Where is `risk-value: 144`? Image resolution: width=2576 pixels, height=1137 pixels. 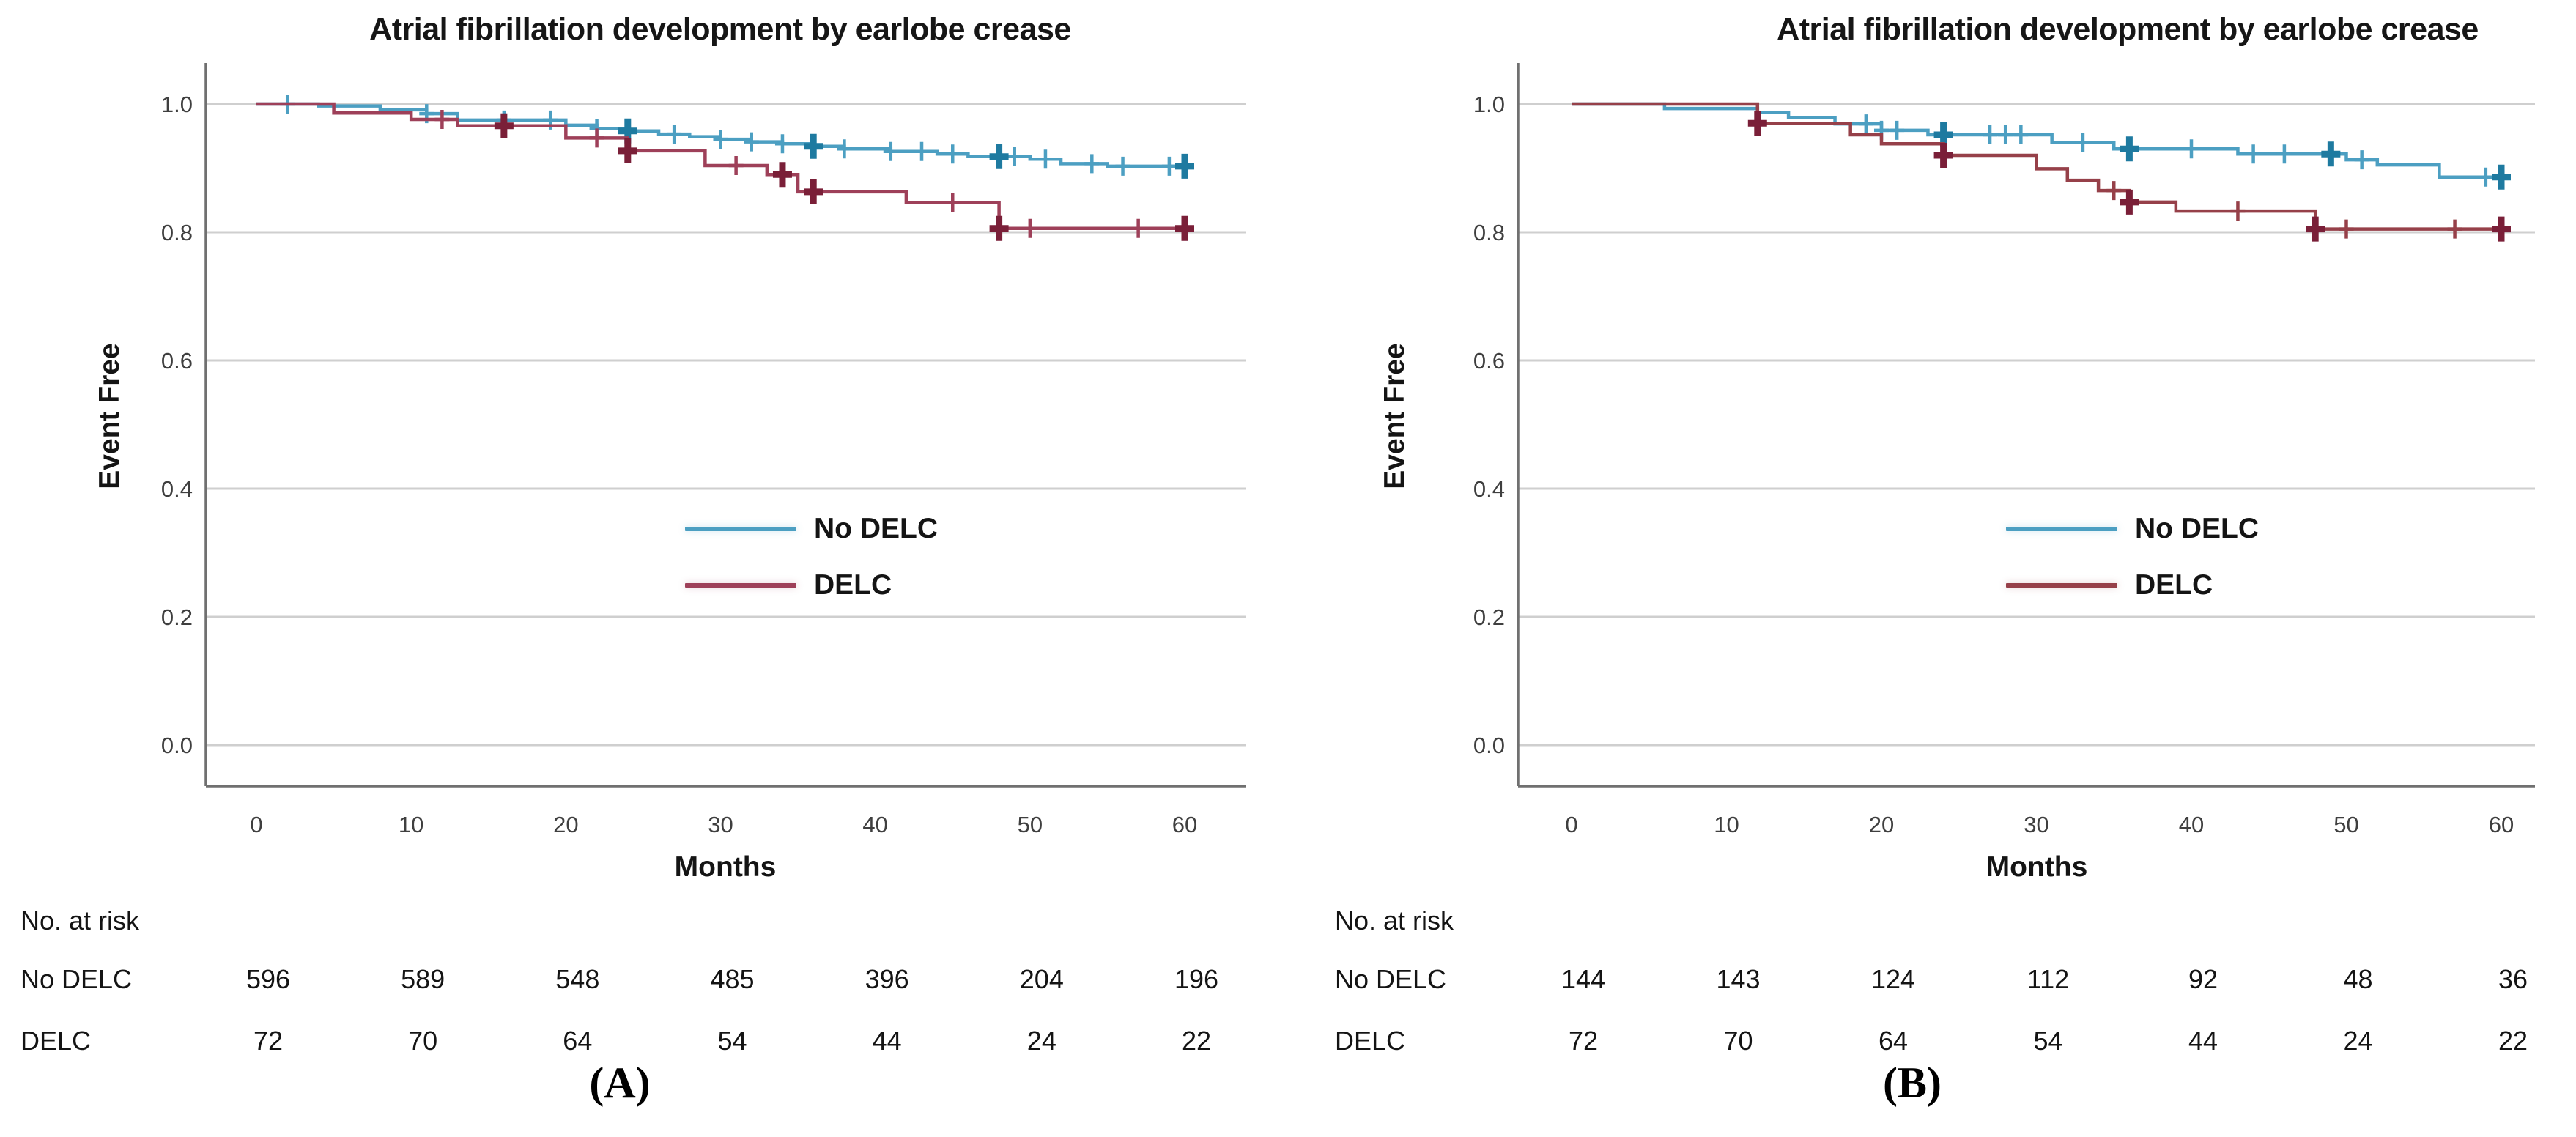 risk-value: 144 is located at coordinates (1583, 979).